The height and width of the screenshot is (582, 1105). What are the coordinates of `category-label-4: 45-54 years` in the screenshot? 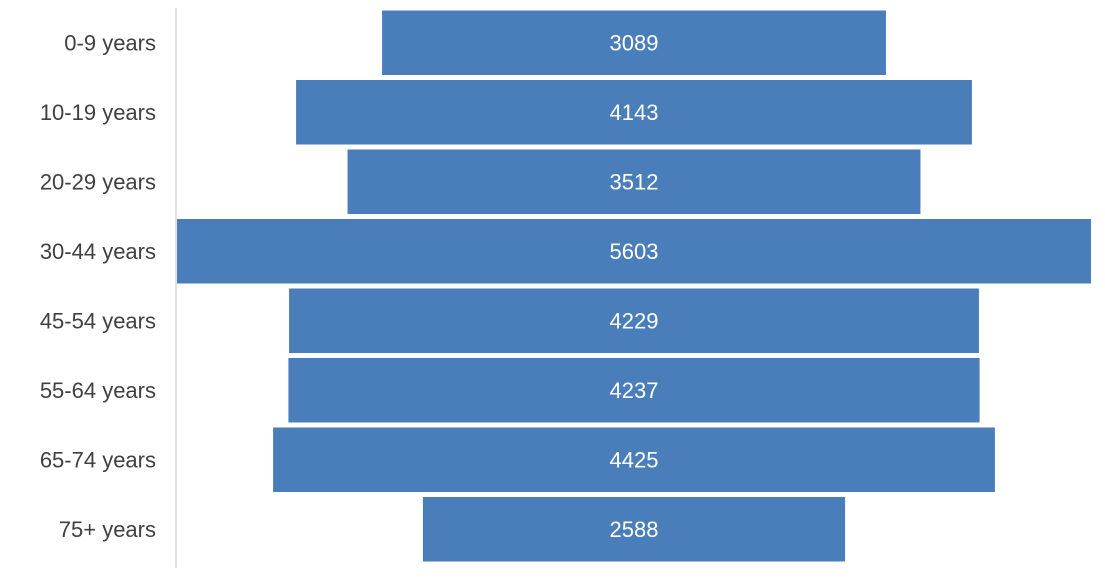 It's located at (98, 320).